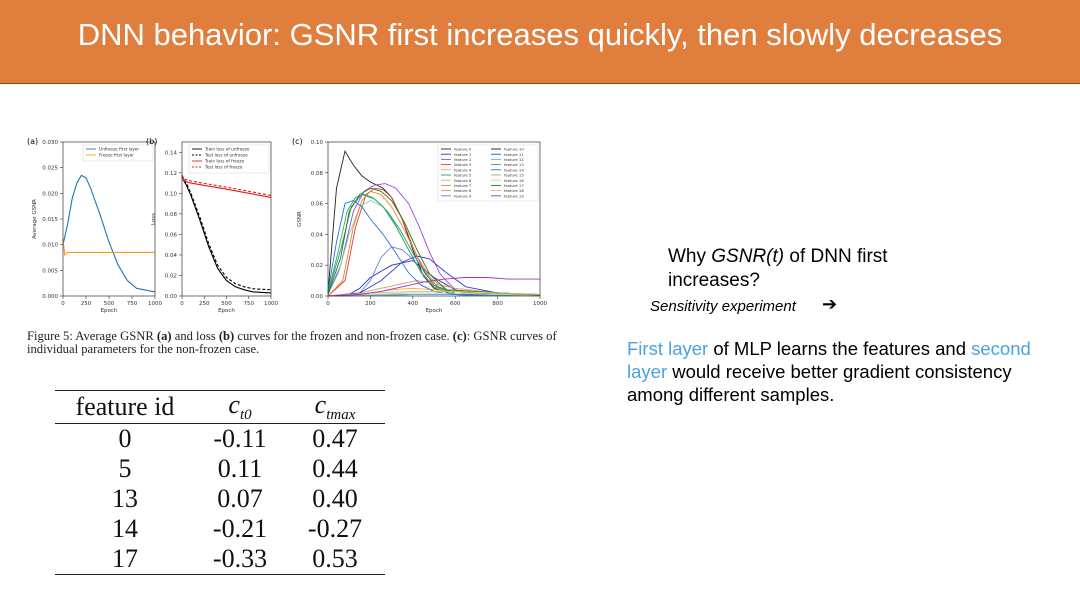 The width and height of the screenshot is (1080, 590). I want to click on caption-c: (c), so click(459, 336).